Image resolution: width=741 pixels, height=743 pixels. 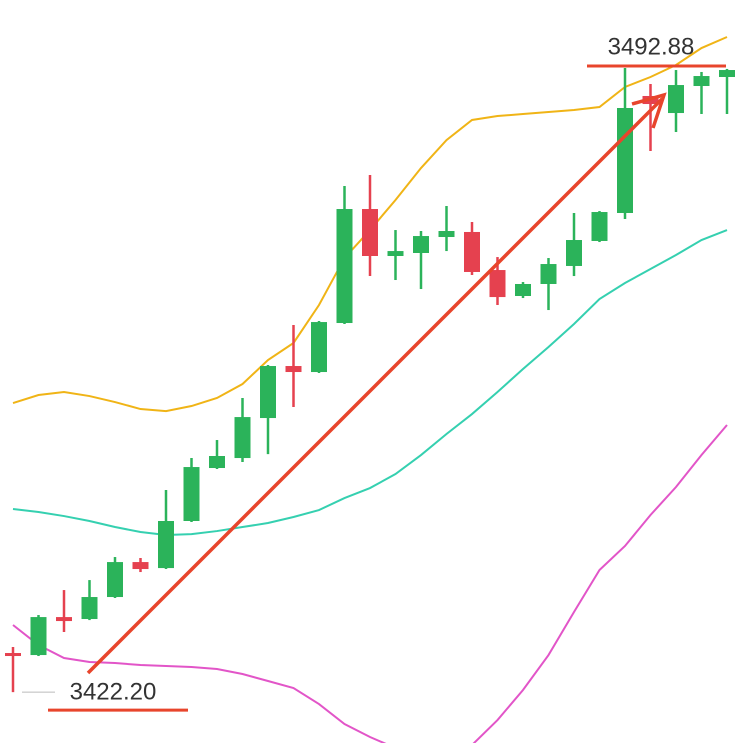 I want to click on low-label: 3422.20, so click(x=113, y=691).